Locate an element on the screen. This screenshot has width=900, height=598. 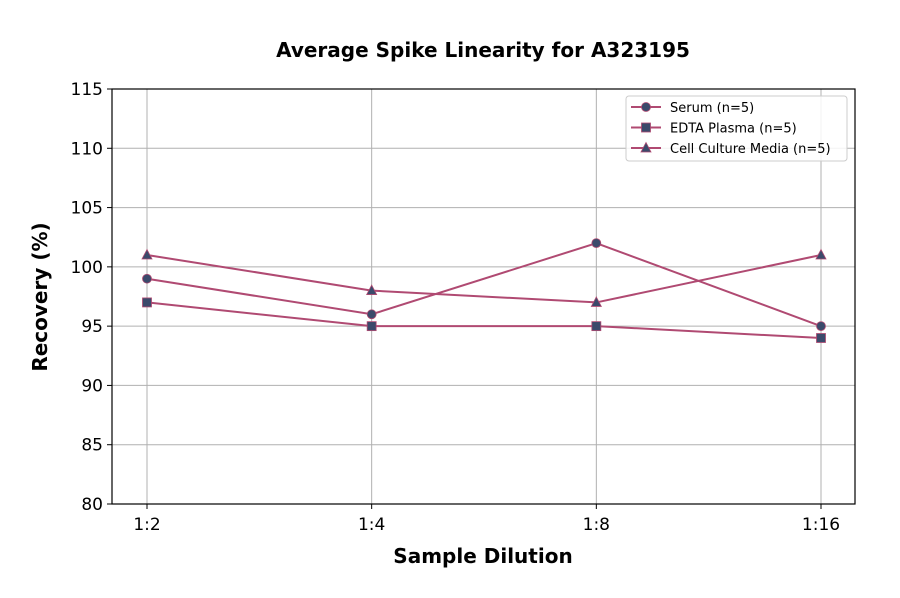
y-tick-label: 115 is located at coordinates (87, 90).